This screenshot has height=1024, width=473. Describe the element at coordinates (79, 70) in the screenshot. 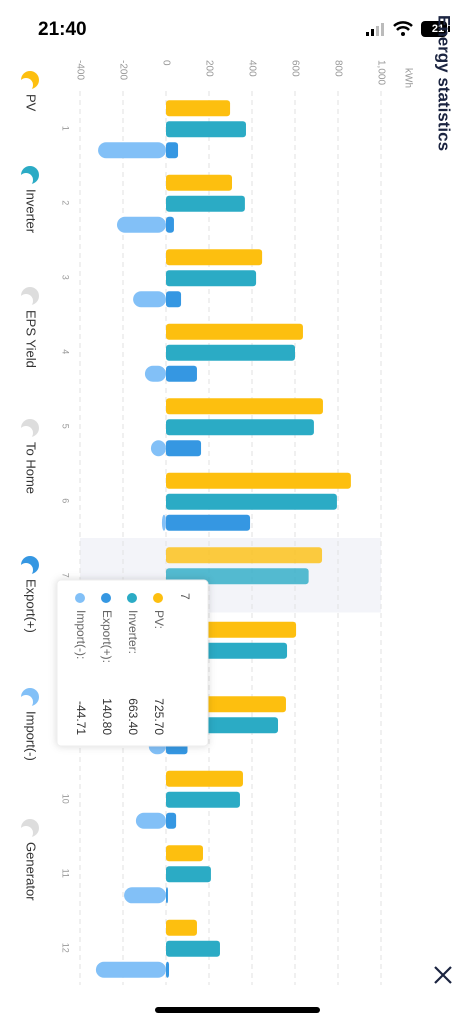

I see `y-tick-label: -400` at that location.